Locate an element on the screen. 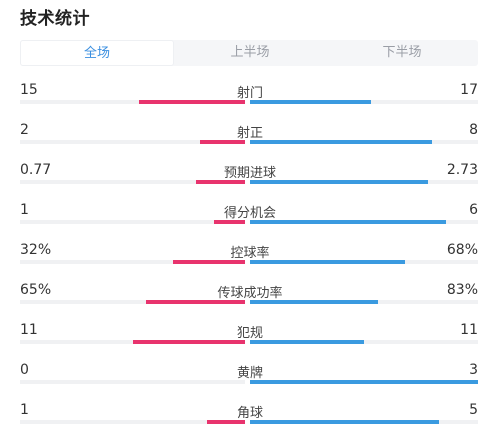  away-value: 83% is located at coordinates (462, 290).